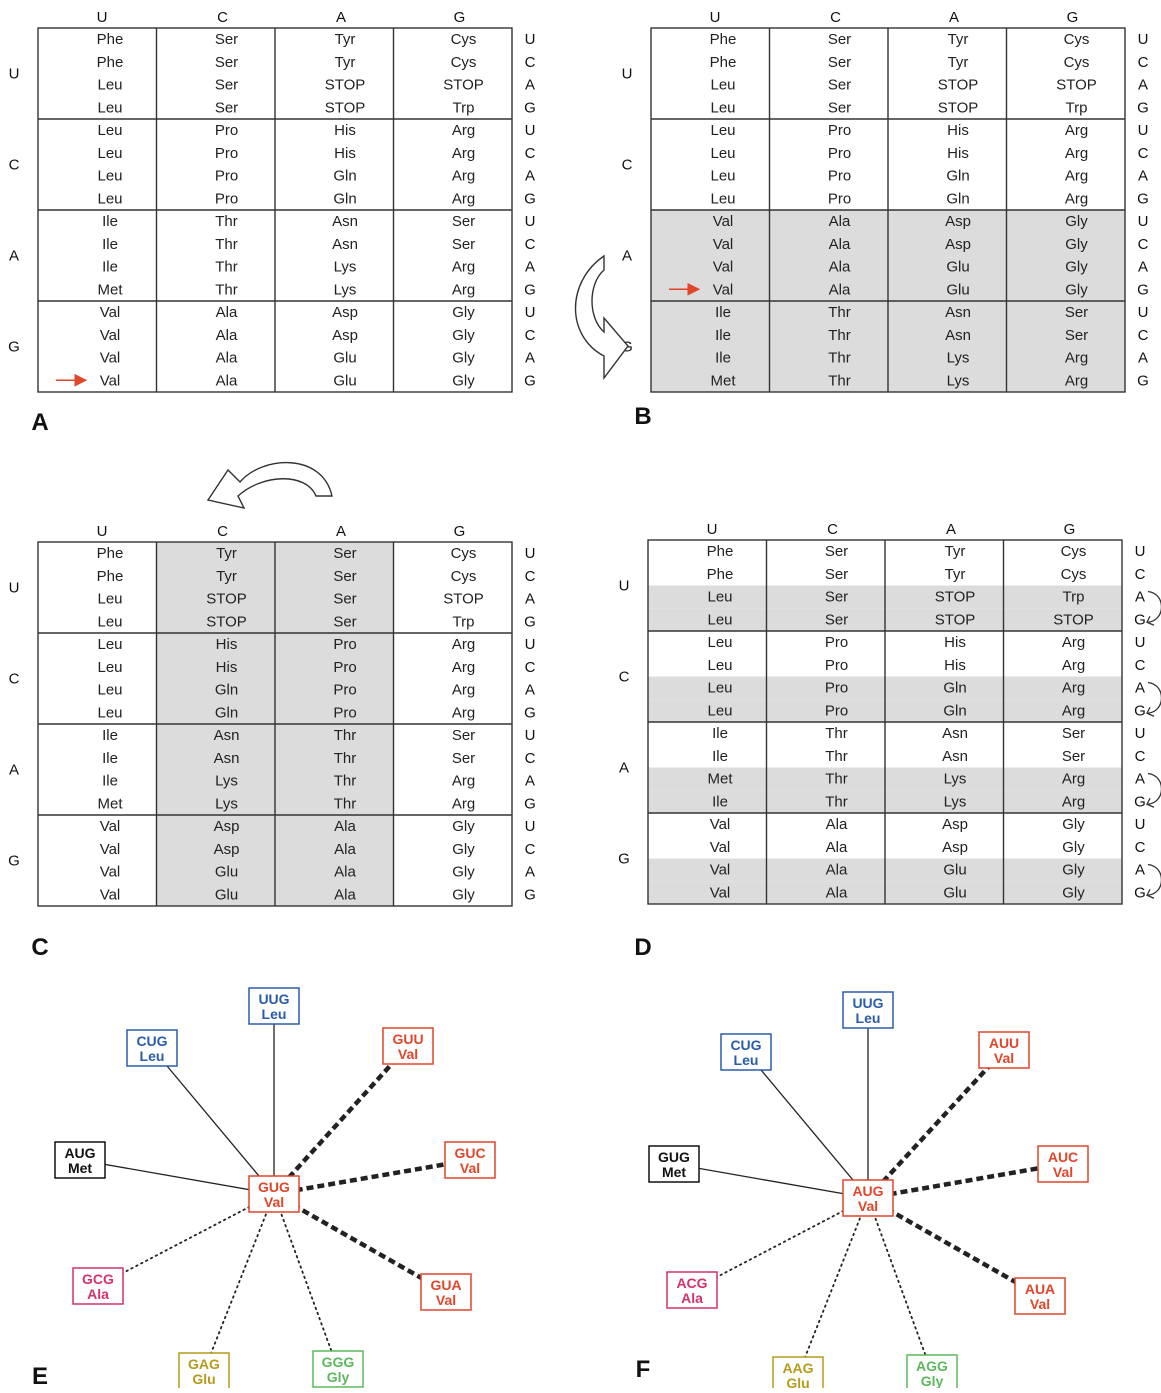 Image resolution: width=1161 pixels, height=1393 pixels. Describe the element at coordinates (832, 529) in the screenshot. I see `column-header: C` at that location.